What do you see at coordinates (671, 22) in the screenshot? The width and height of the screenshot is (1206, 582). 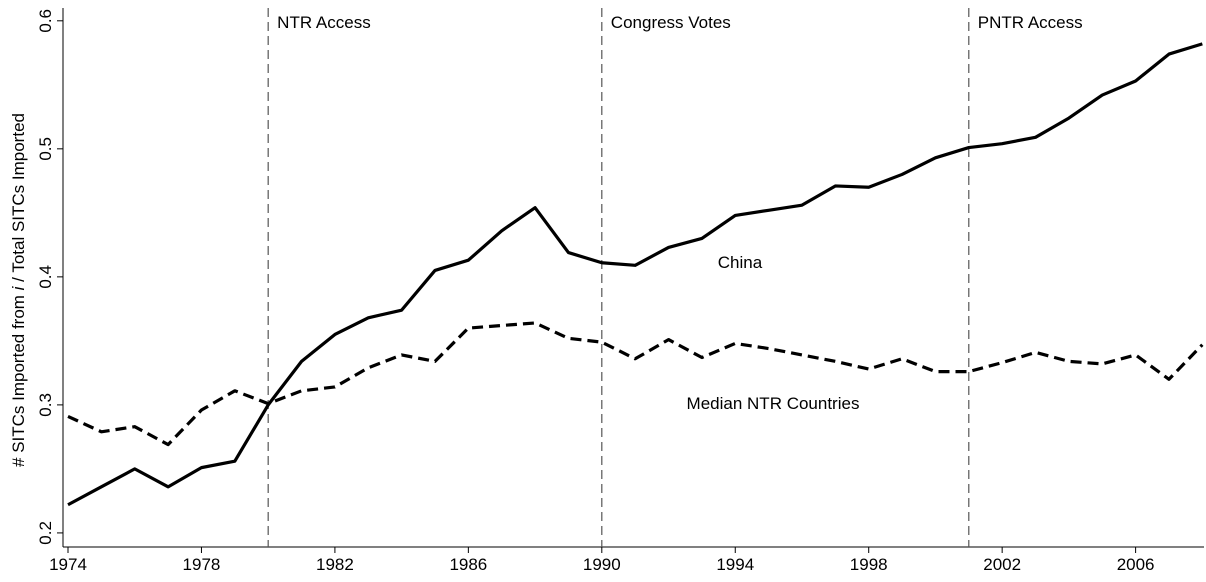 I see `event-label: Congress Votes` at bounding box center [671, 22].